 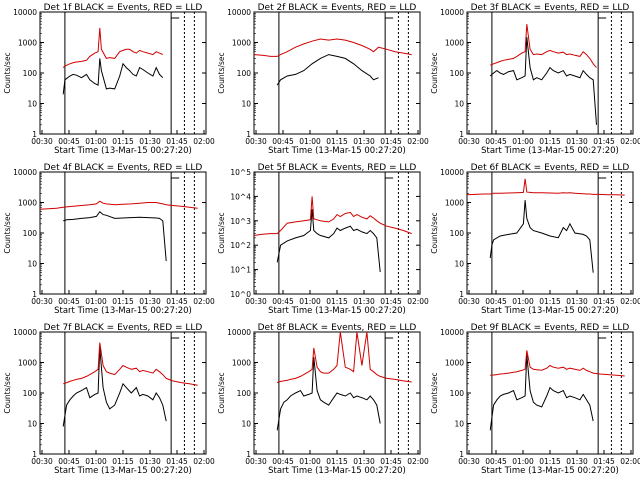 I want to click on panel-title: Det 1f BLACK = Events, RED = LLD, so click(x=123, y=8).